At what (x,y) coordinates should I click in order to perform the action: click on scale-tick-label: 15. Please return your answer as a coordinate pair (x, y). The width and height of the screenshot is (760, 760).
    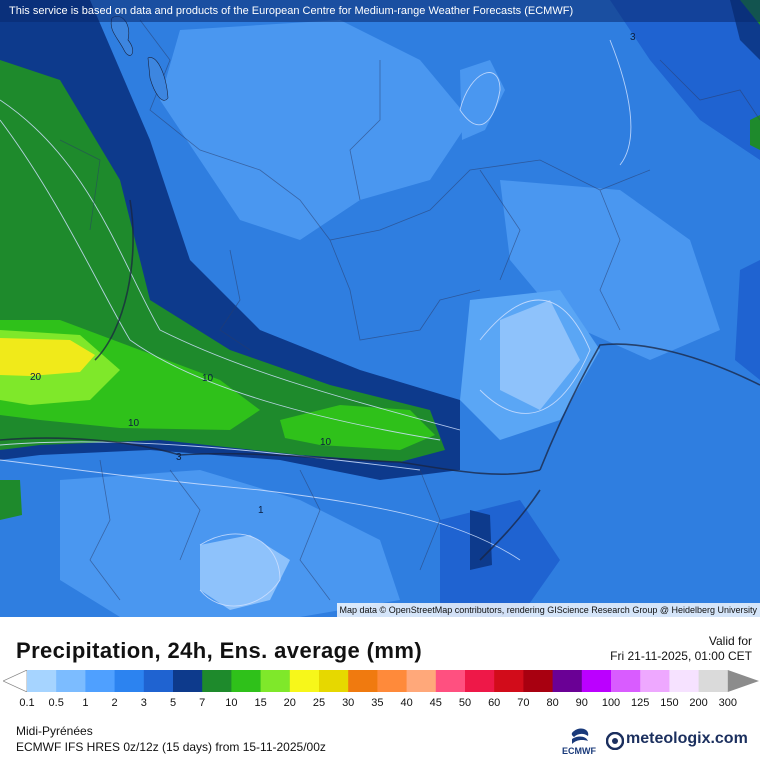
    Looking at the image, I should click on (260, 703).